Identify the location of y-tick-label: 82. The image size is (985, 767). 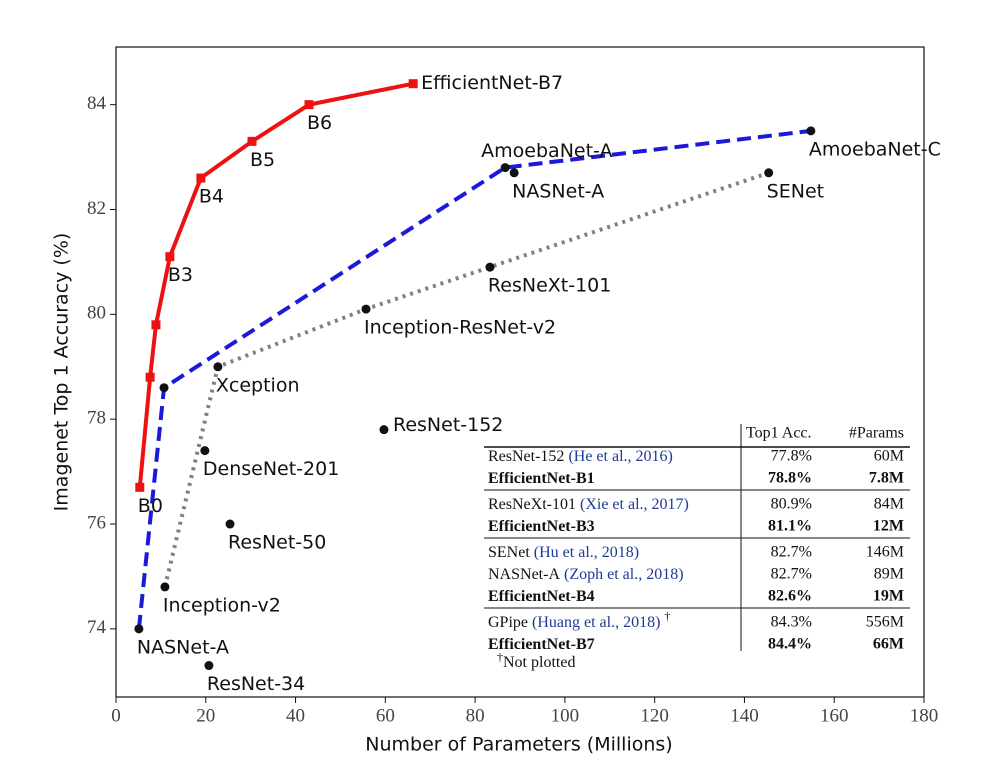
(96, 208).